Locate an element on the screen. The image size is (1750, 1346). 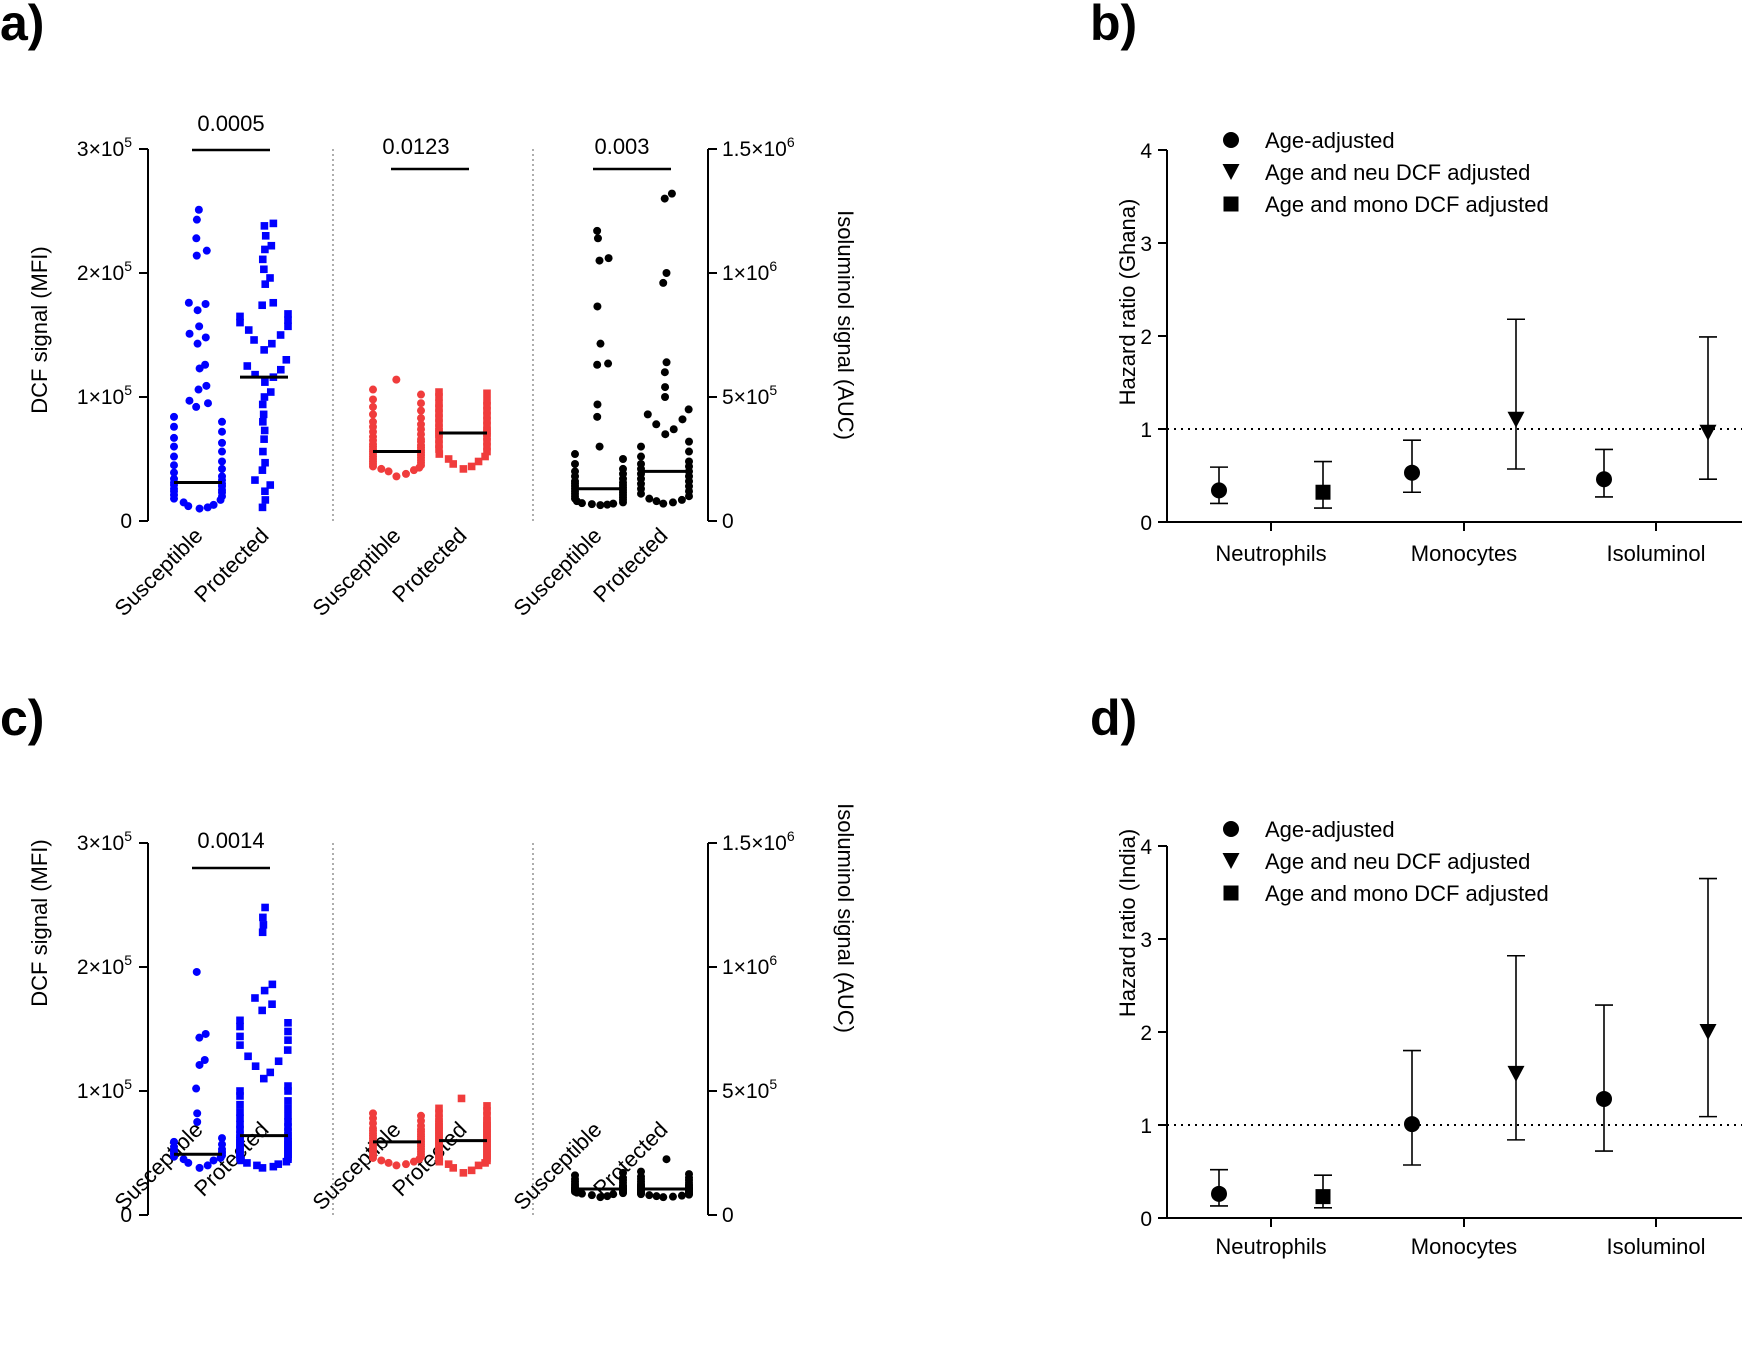
y-tick-label-left: 1×10⁵ is located at coordinates (104, 1089).